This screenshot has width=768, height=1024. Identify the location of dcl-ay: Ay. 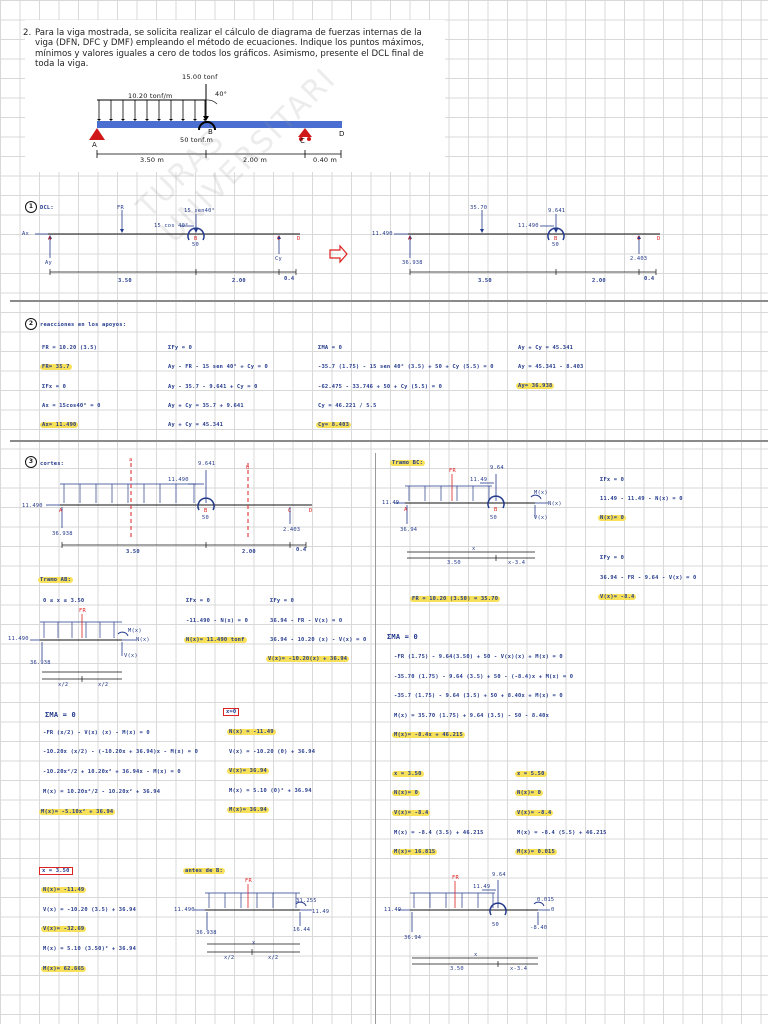
(48, 263).